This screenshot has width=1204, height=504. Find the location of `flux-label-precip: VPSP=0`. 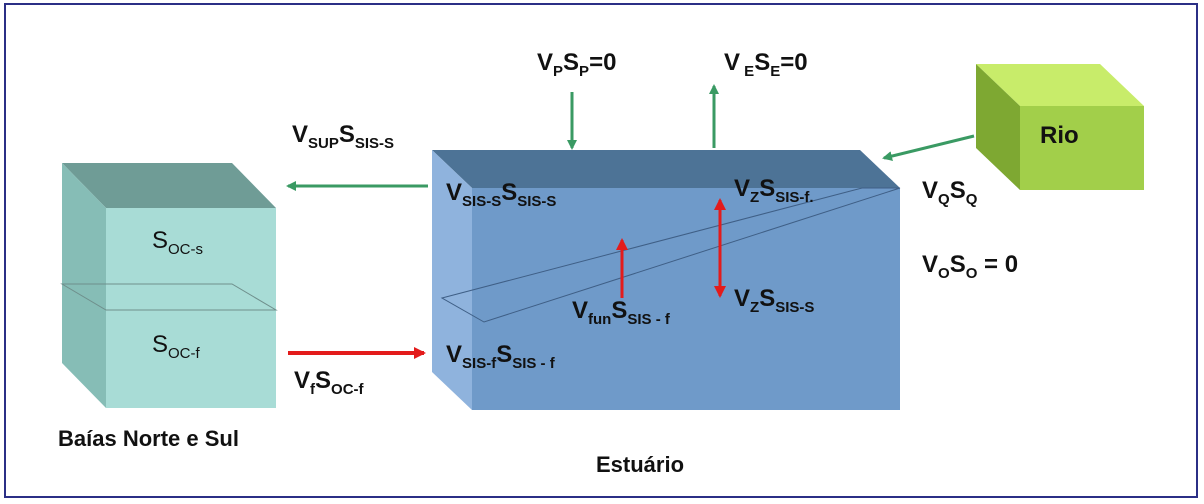

flux-label-precip: VPSP=0 is located at coordinates (576, 64).